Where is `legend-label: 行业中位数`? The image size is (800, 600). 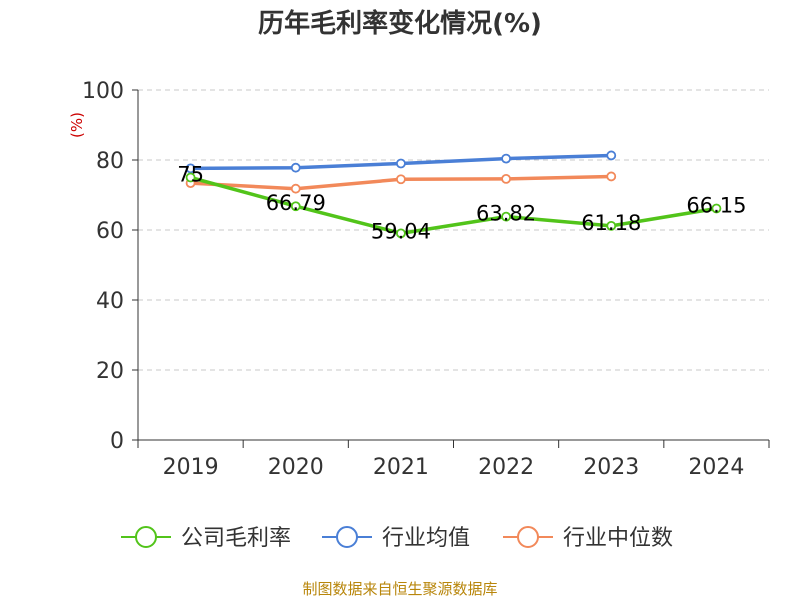 legend-label: 行业中位数 is located at coordinates (618, 538).